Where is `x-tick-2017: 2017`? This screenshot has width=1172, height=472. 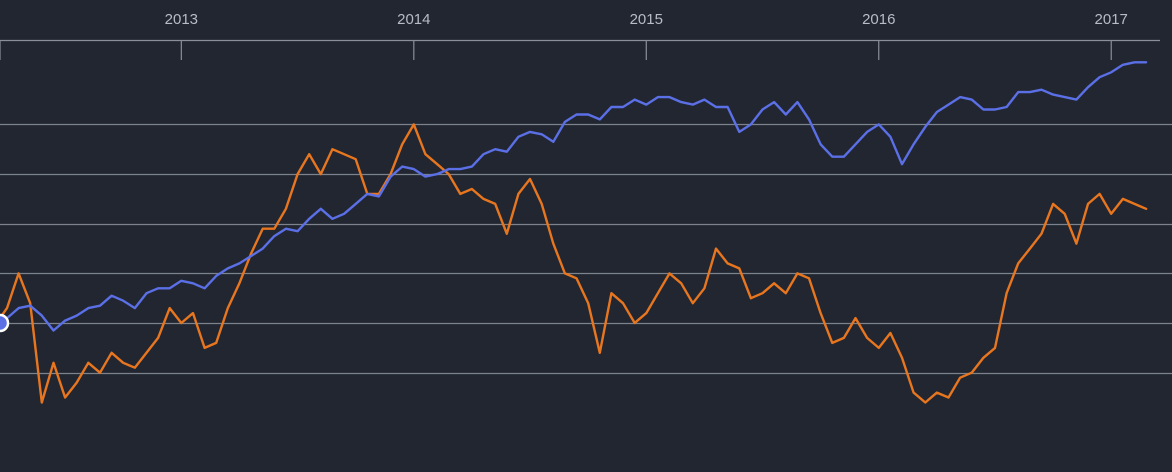
x-tick-2017: 2017 is located at coordinates (1111, 35).